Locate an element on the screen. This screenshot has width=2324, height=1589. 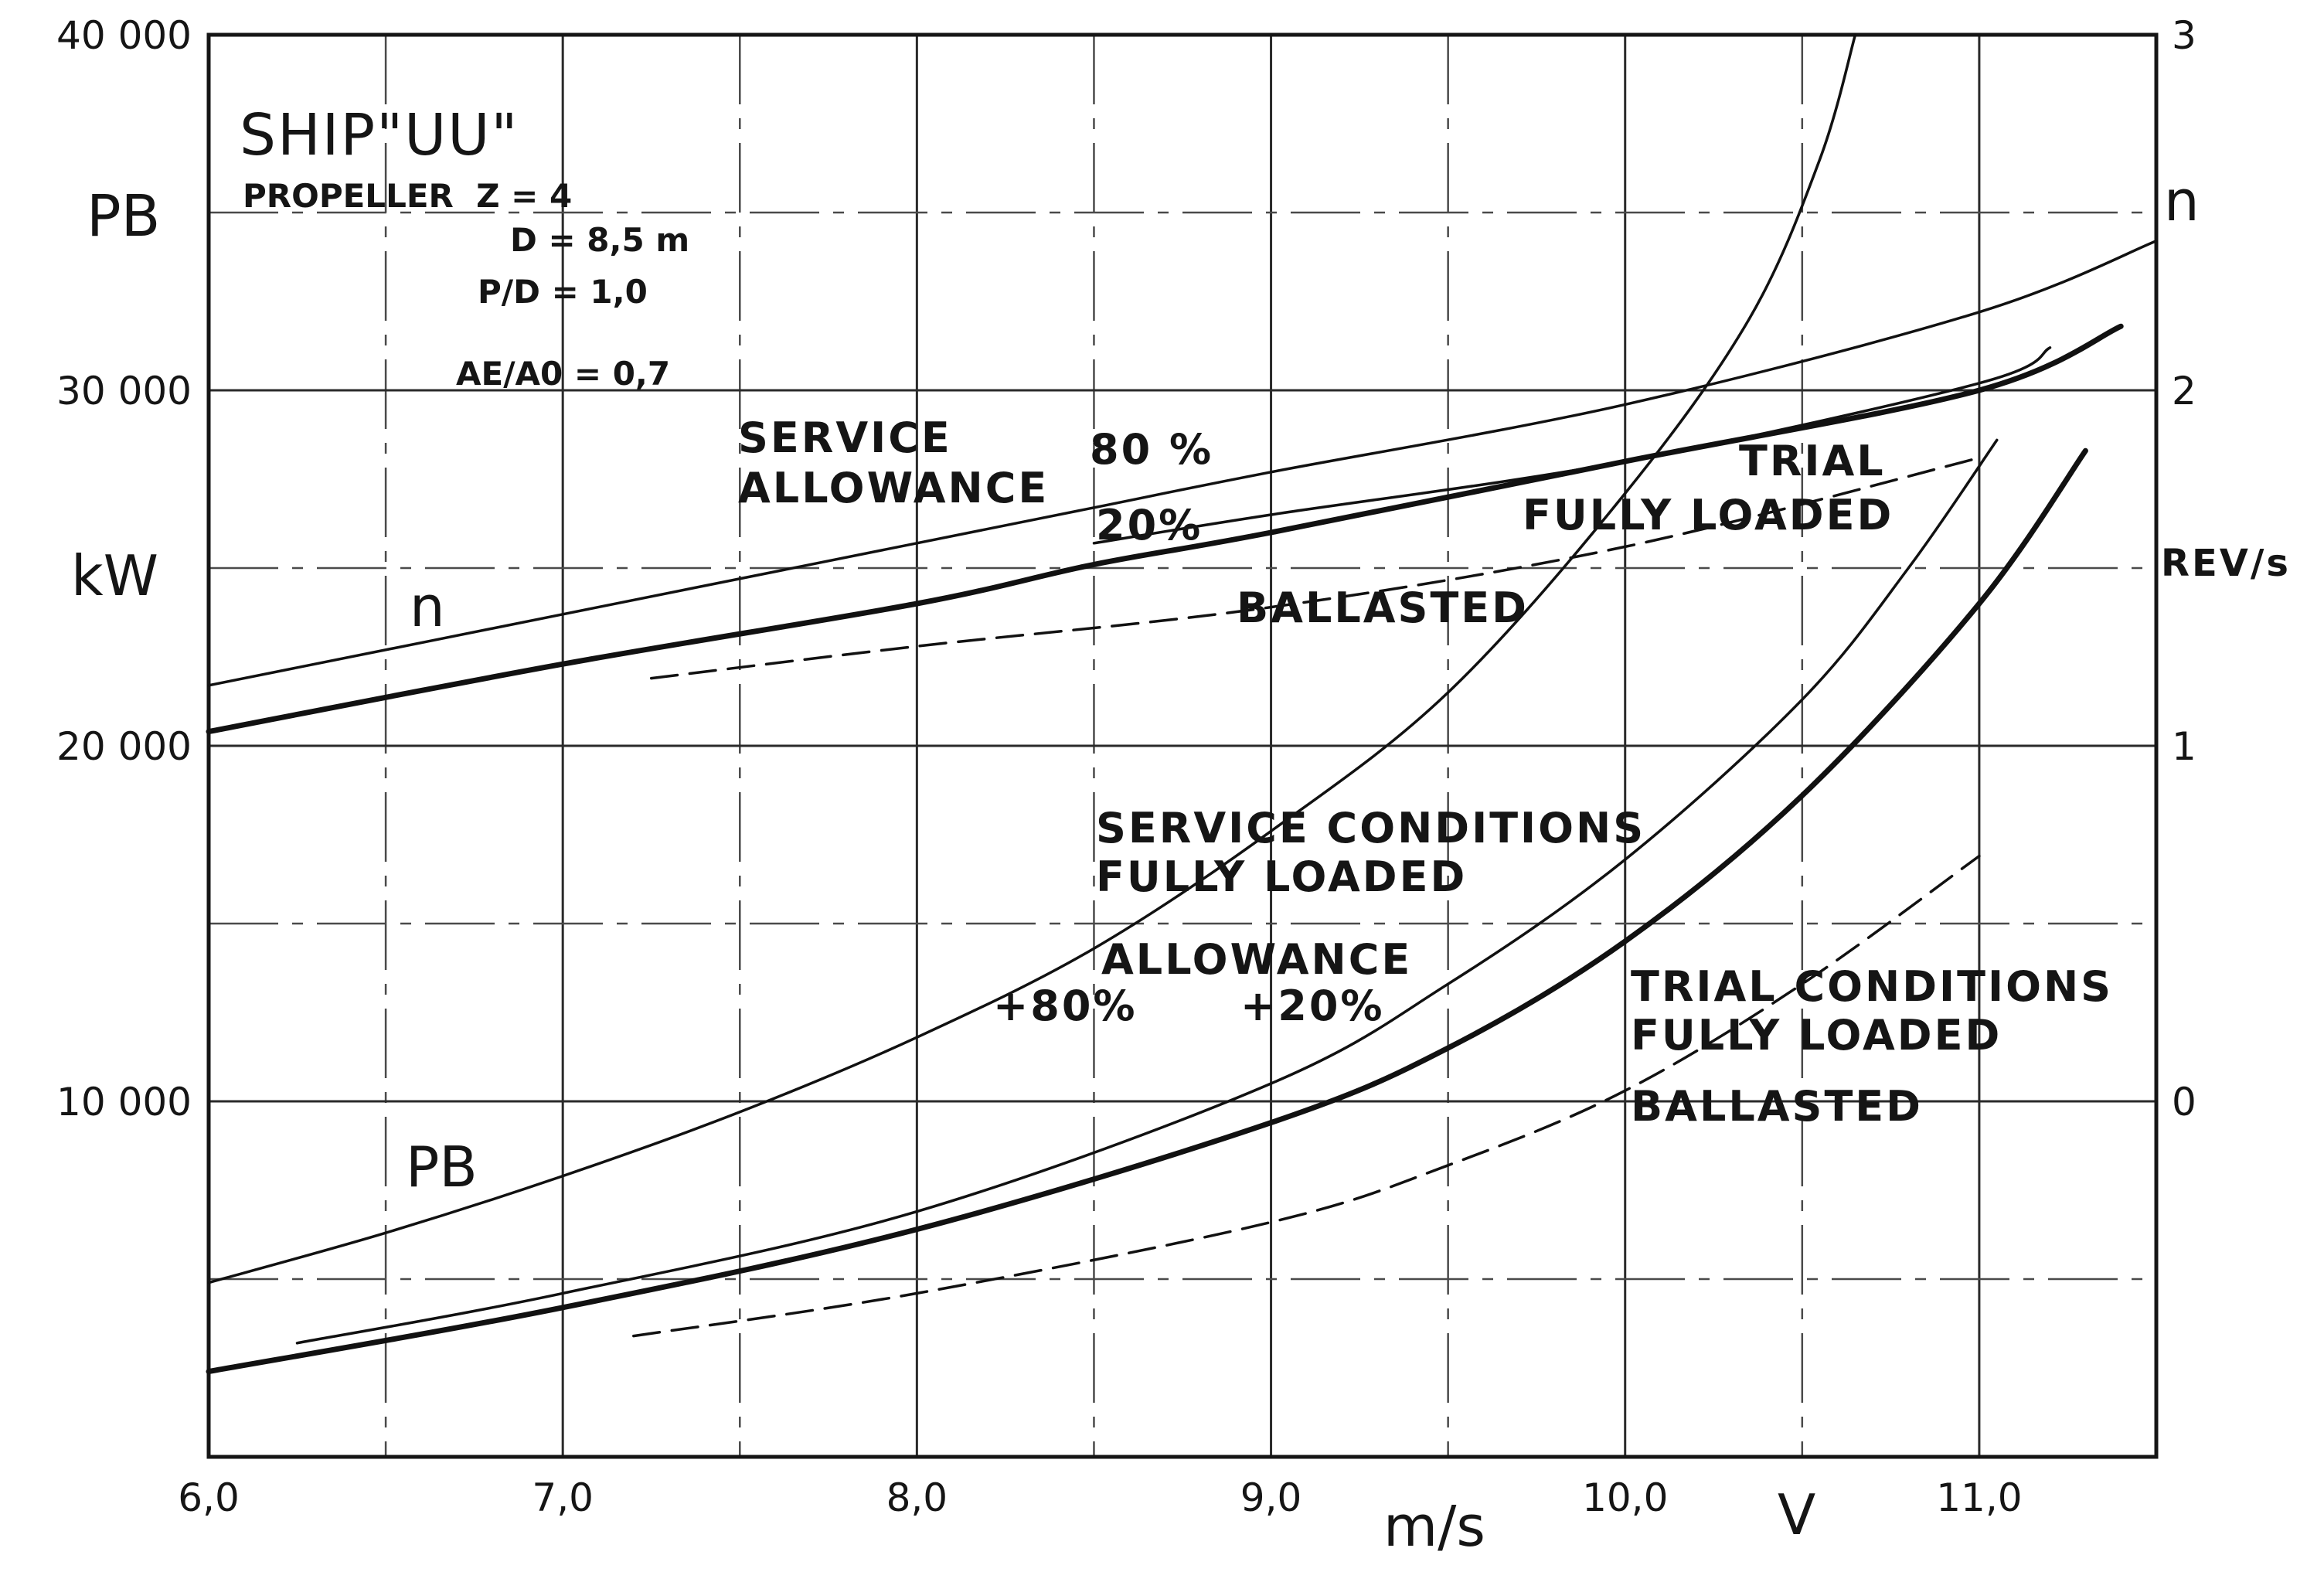
service-conditions-line2: FULLY LOADED is located at coordinates (1281, 877).